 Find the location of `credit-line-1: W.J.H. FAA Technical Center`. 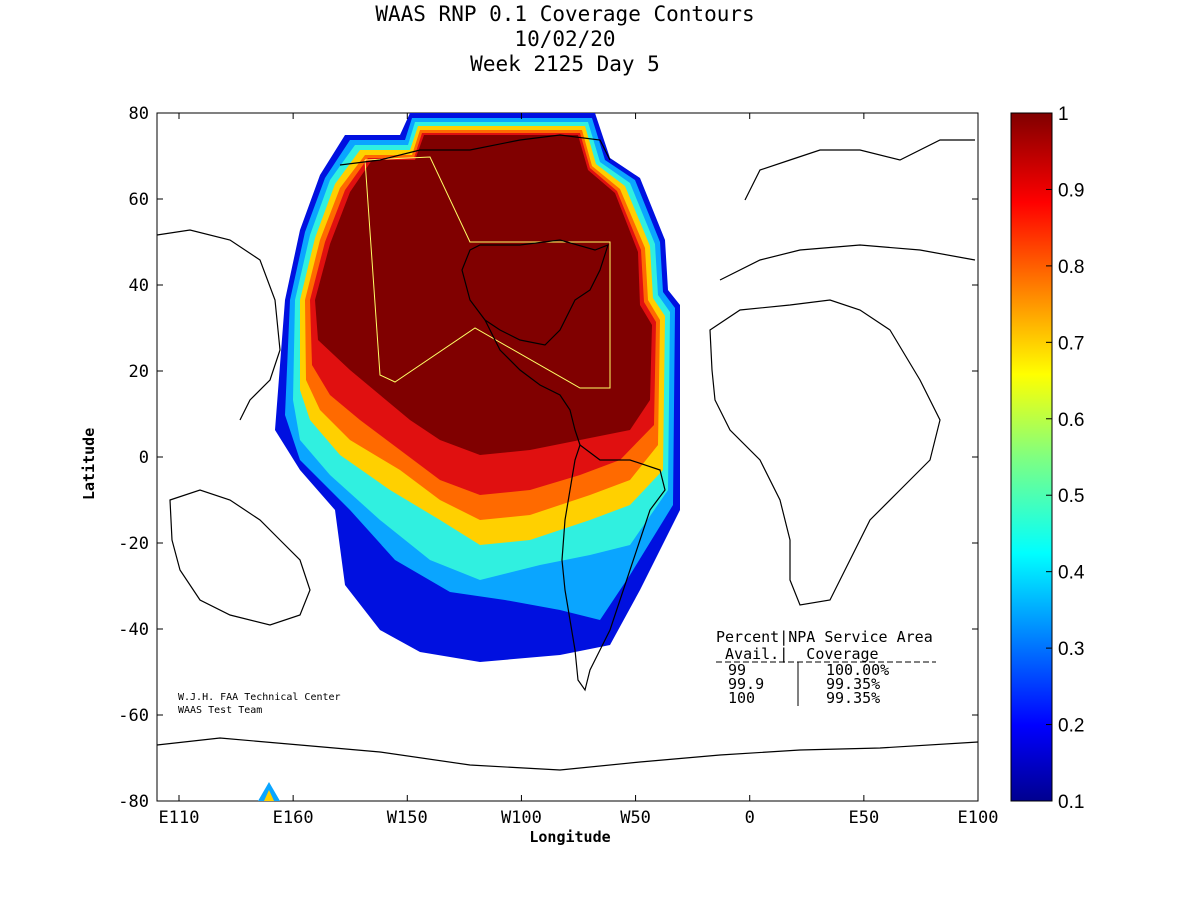

credit-line-1: W.J.H. FAA Technical Center is located at coordinates (259, 697).